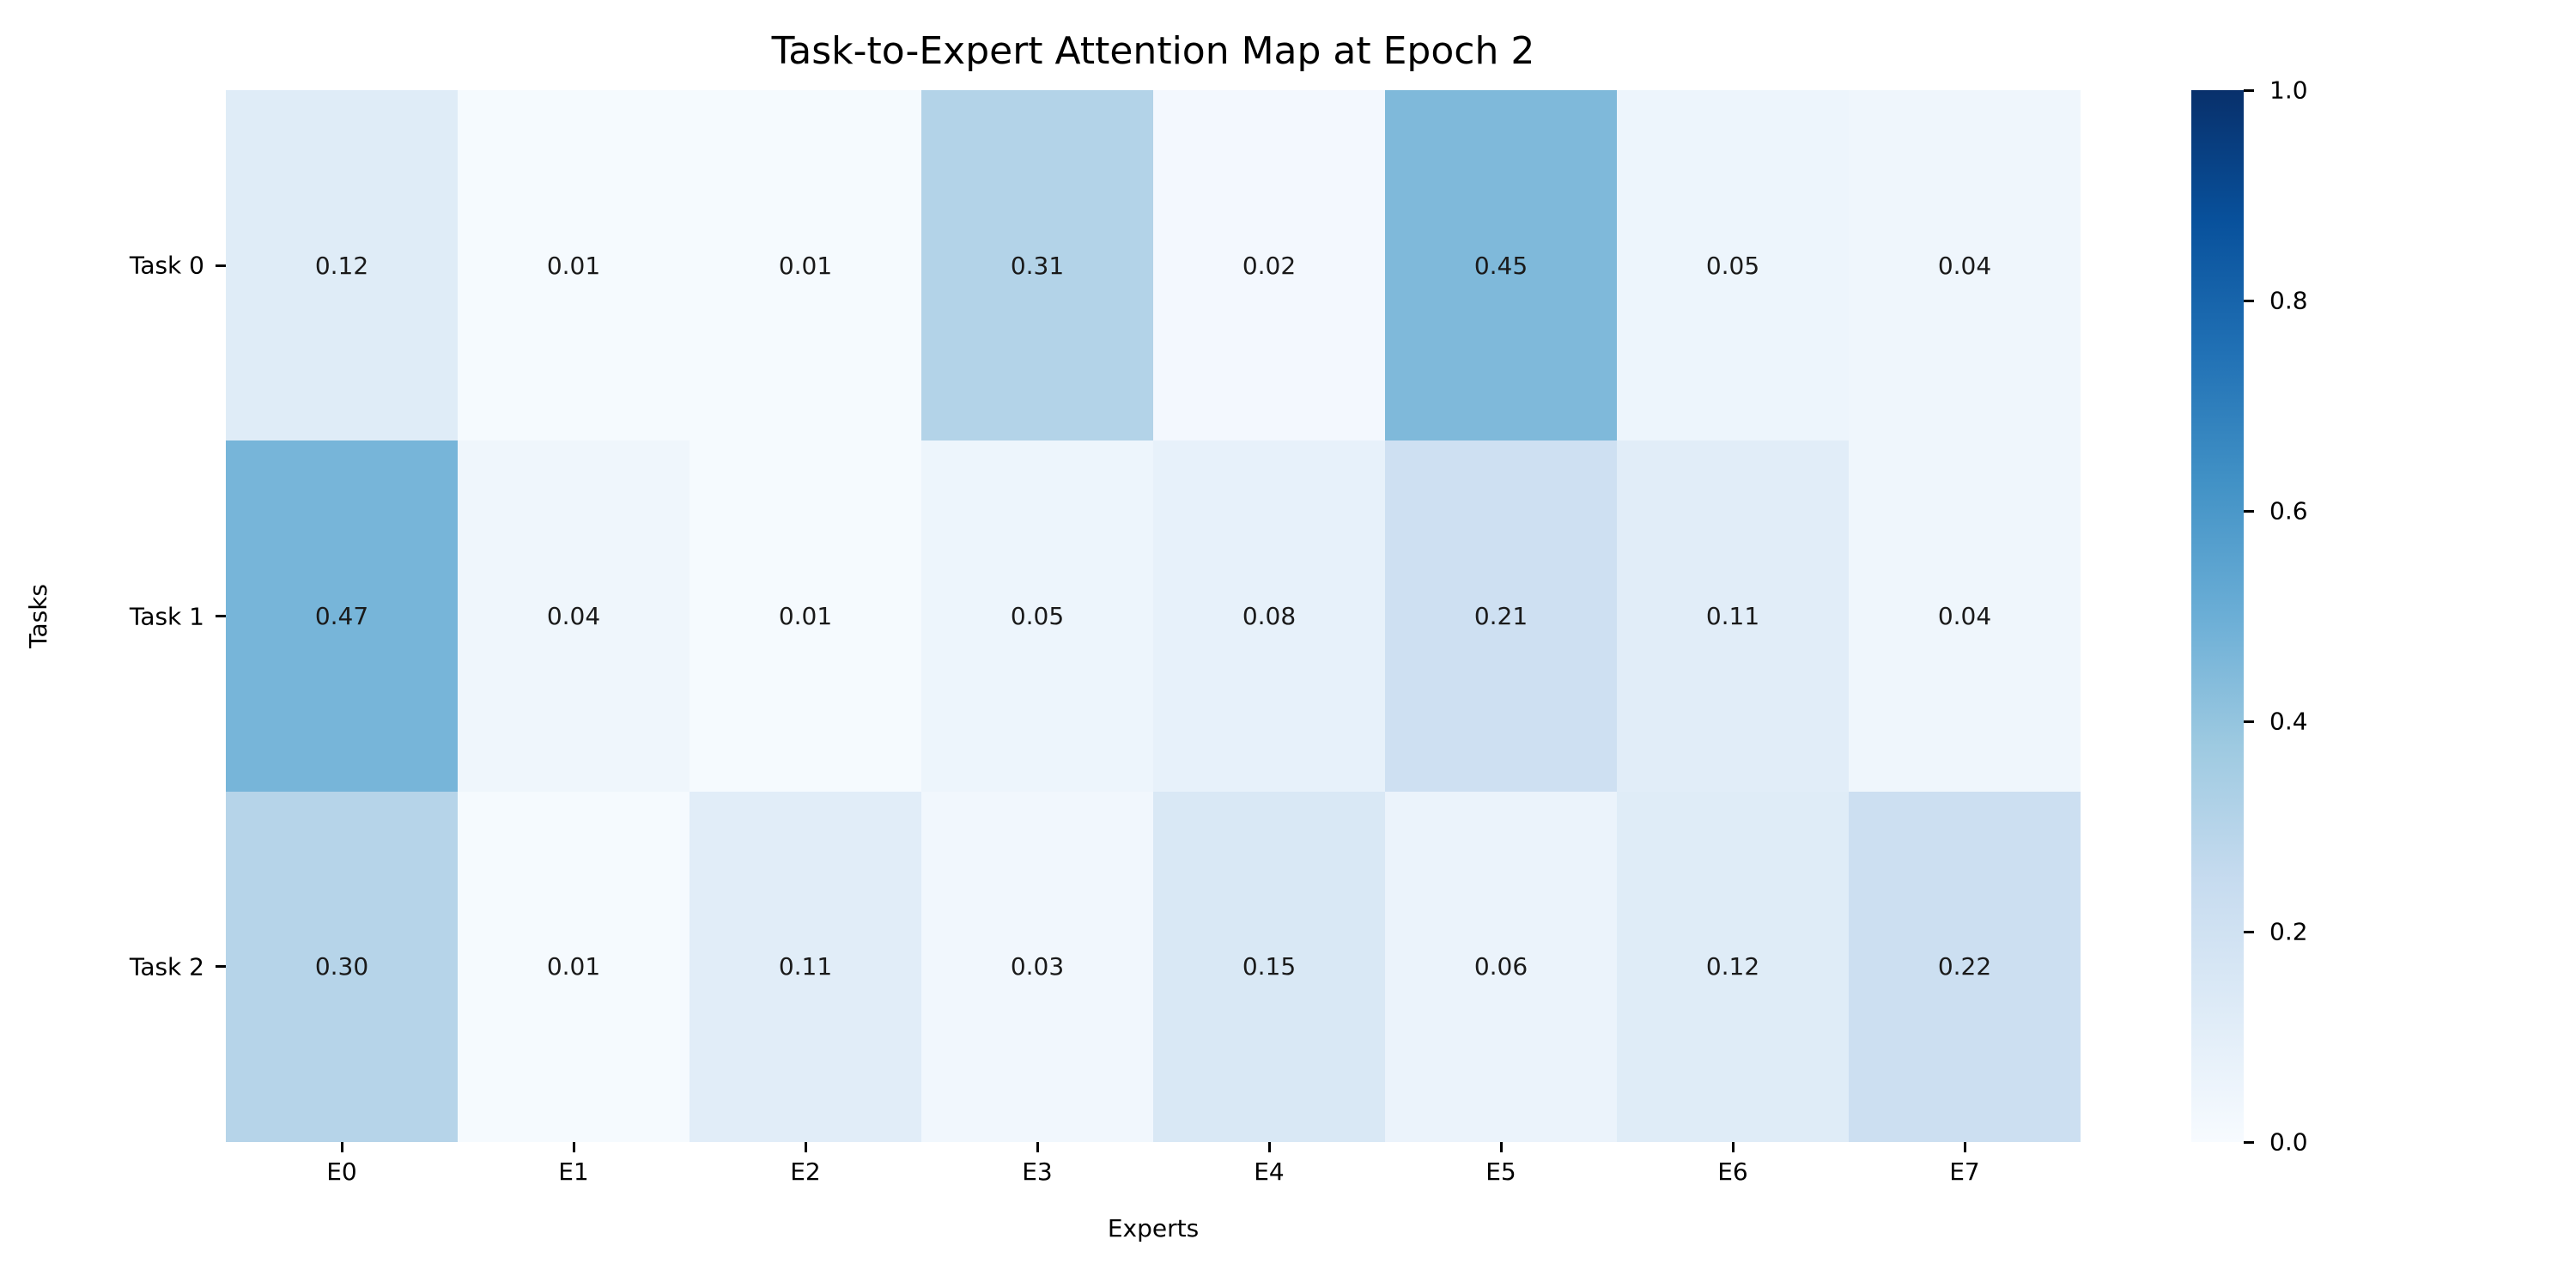 The image size is (2576, 1288). I want to click on y-axis-label: Tasks, so click(38, 616).